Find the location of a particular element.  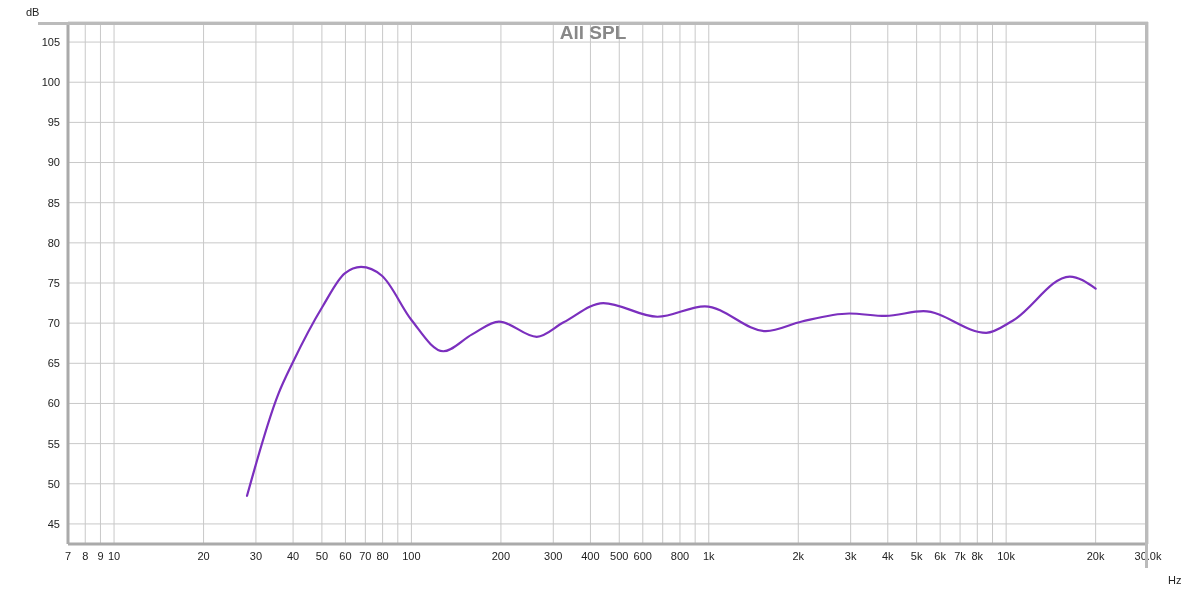

y-tick-label: 95 is located at coordinates (53, 122).